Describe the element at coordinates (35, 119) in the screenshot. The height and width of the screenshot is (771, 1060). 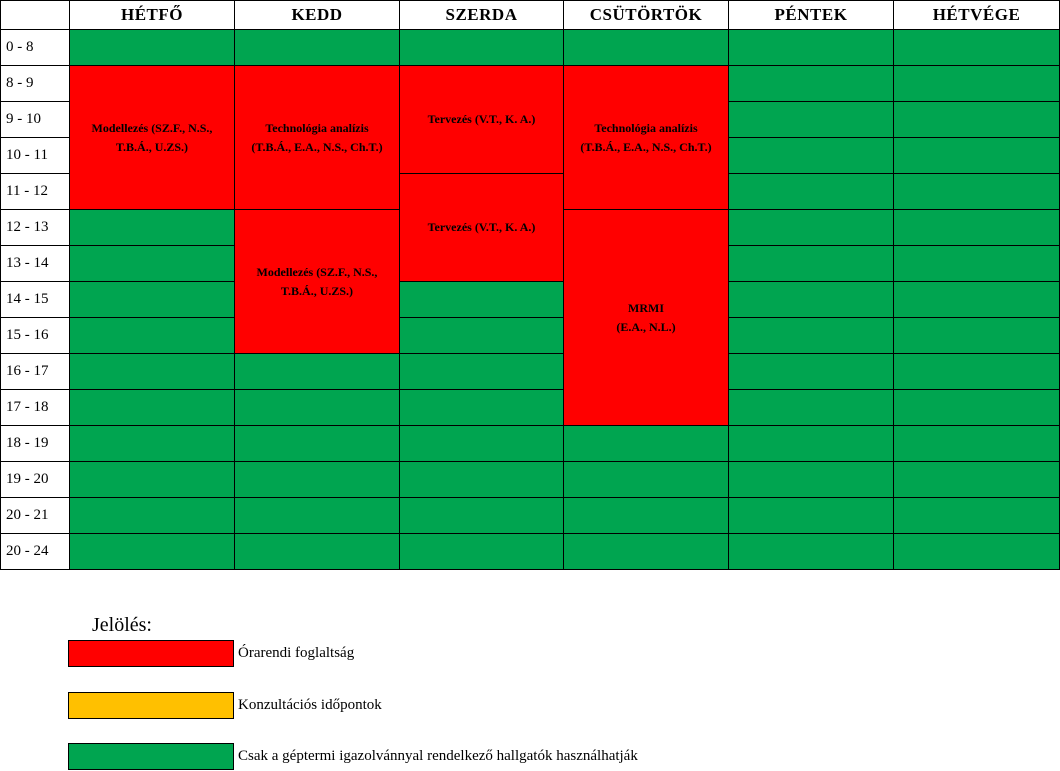
I see `time-slot-label: 9 - 10` at that location.